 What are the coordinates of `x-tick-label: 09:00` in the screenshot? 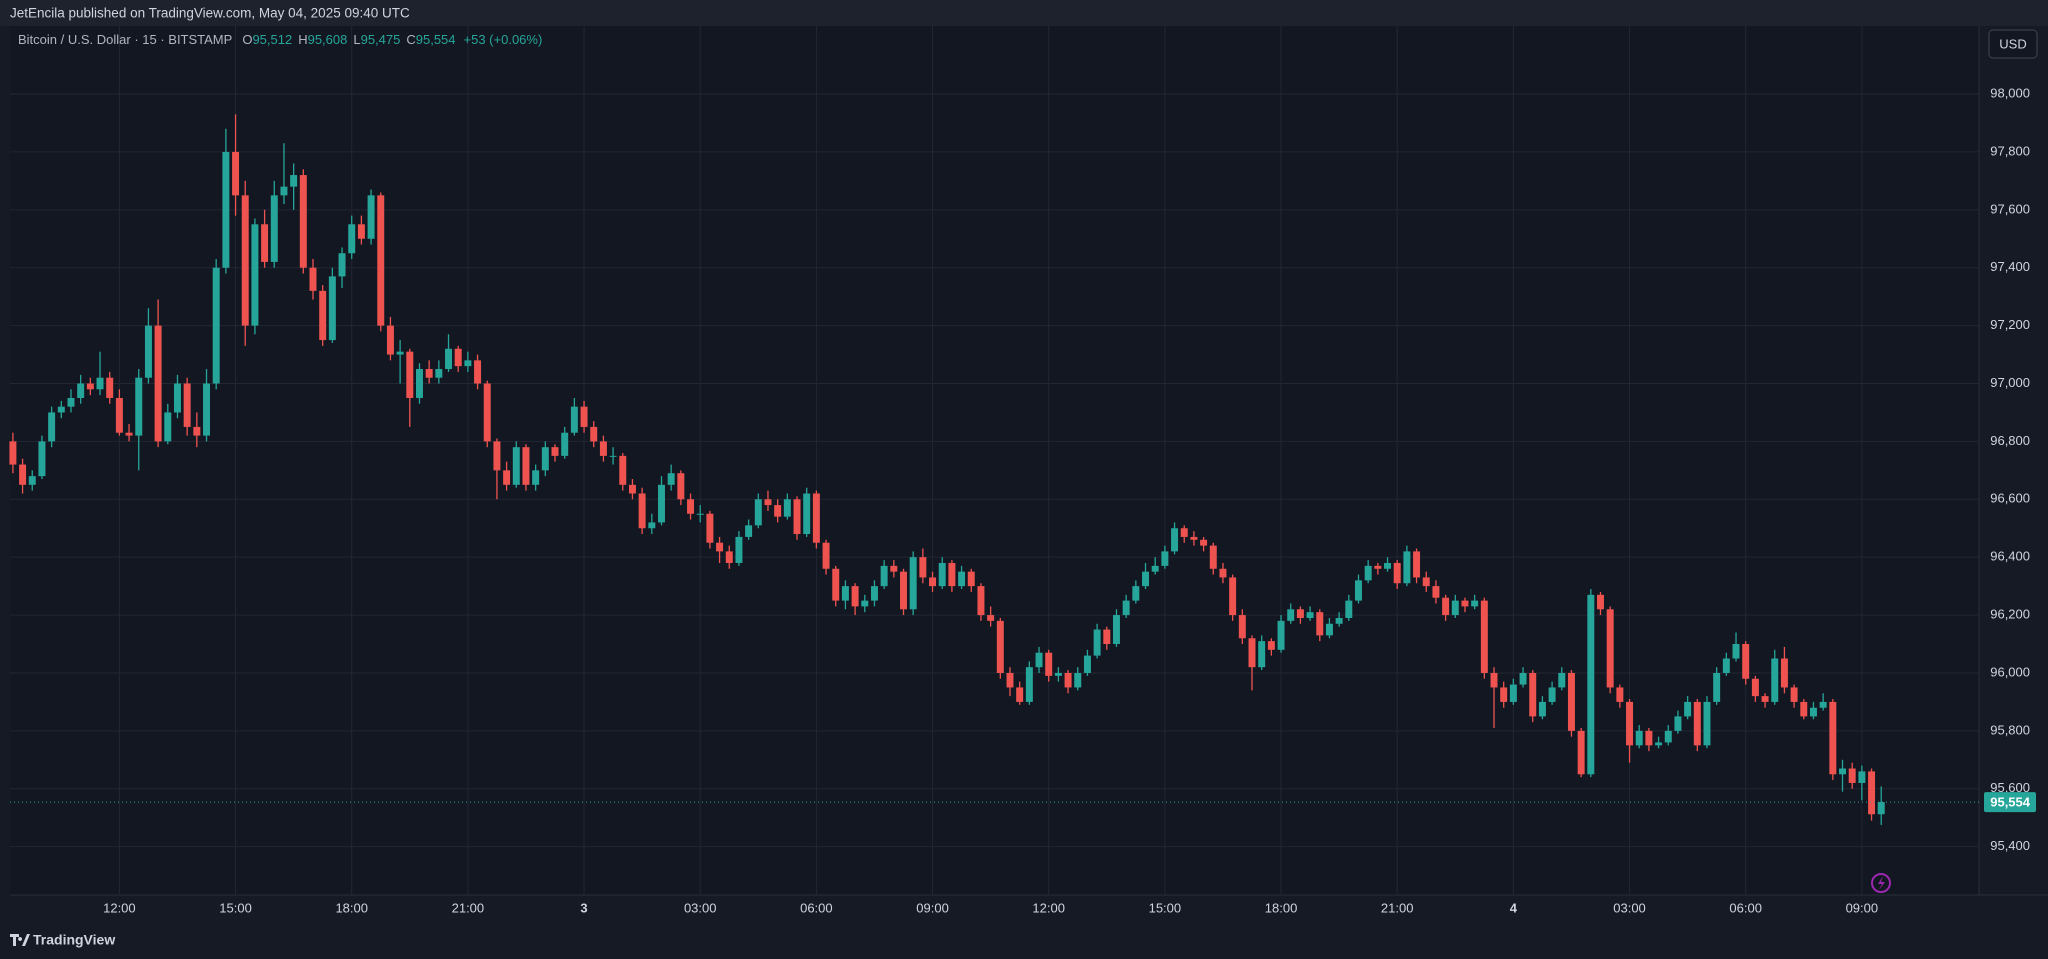 It's located at (932, 907).